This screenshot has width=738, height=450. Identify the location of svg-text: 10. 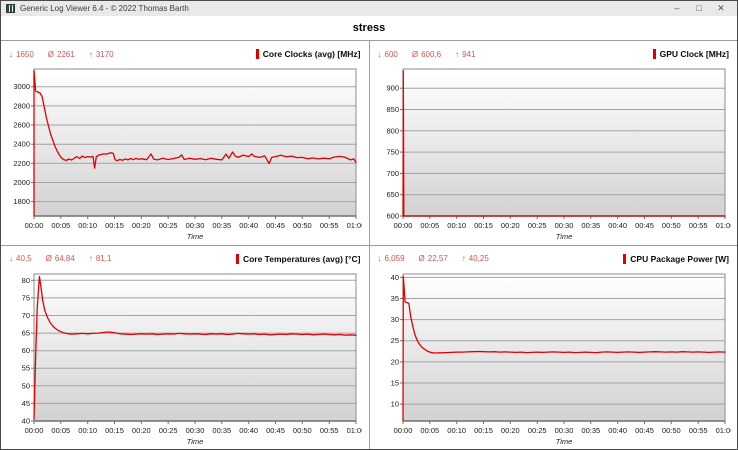
(394, 403).